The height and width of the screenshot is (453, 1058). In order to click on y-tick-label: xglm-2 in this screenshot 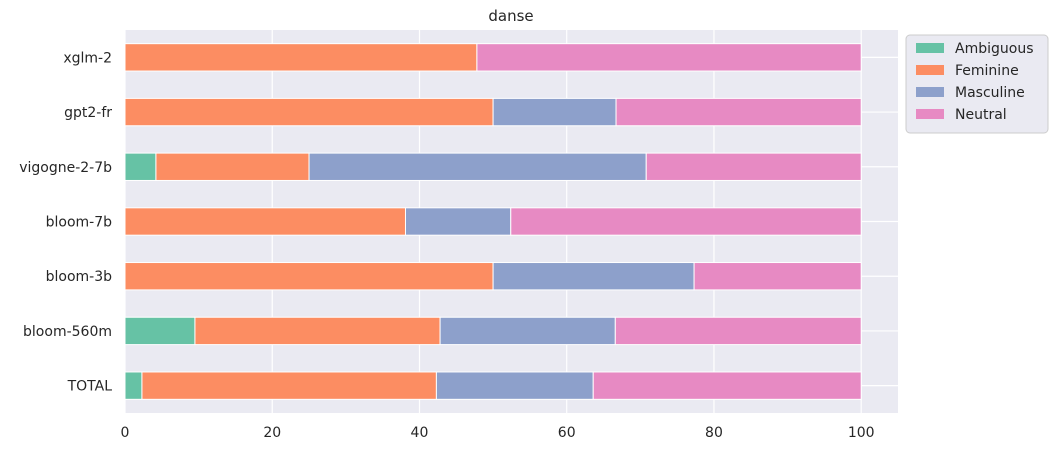, I will do `click(87, 58)`.